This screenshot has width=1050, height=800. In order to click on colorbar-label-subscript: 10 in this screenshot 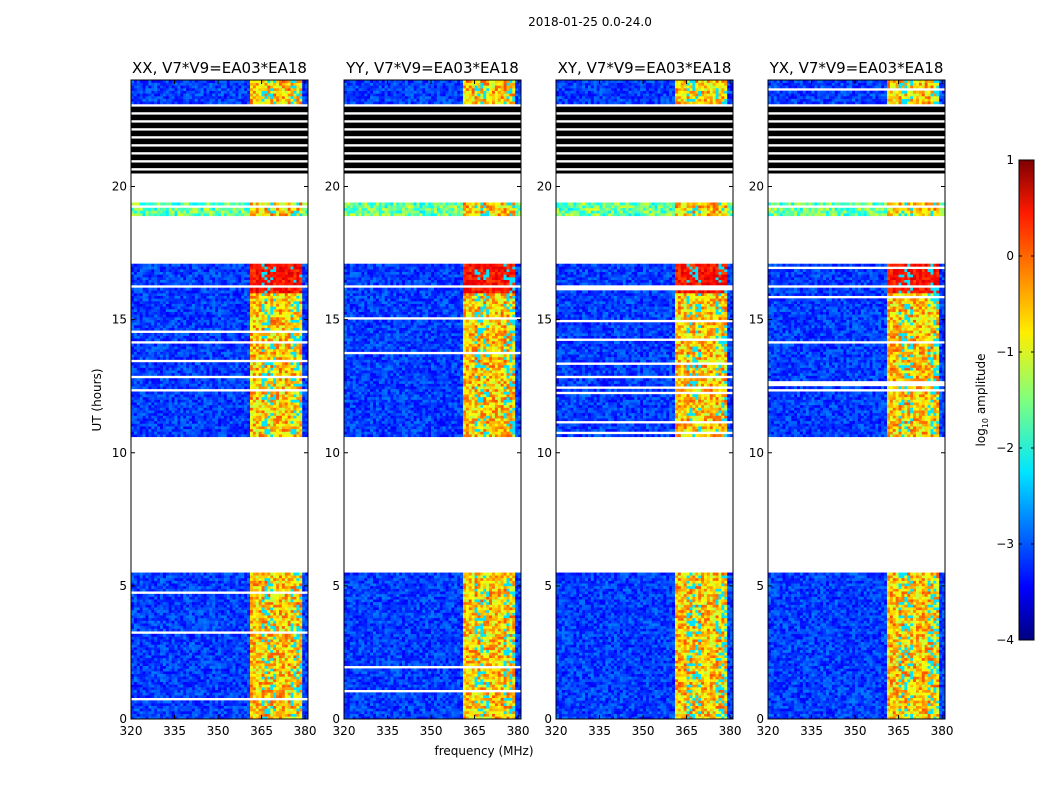, I will do `click(985, 423)`.